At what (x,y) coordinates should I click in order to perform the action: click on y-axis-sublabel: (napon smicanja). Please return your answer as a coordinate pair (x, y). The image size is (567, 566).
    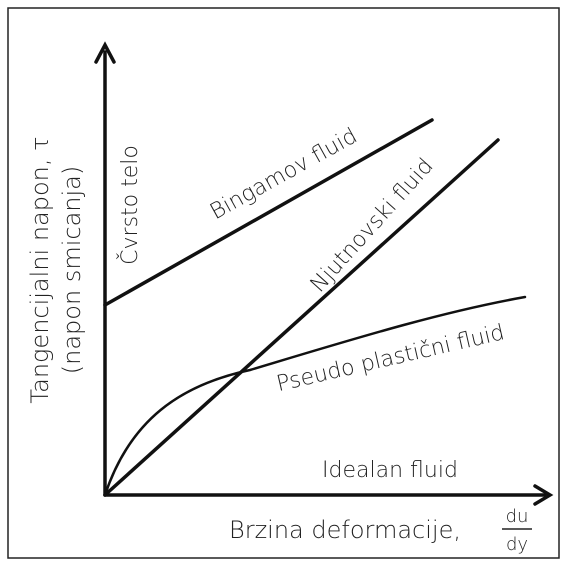
    Looking at the image, I should click on (72, 270).